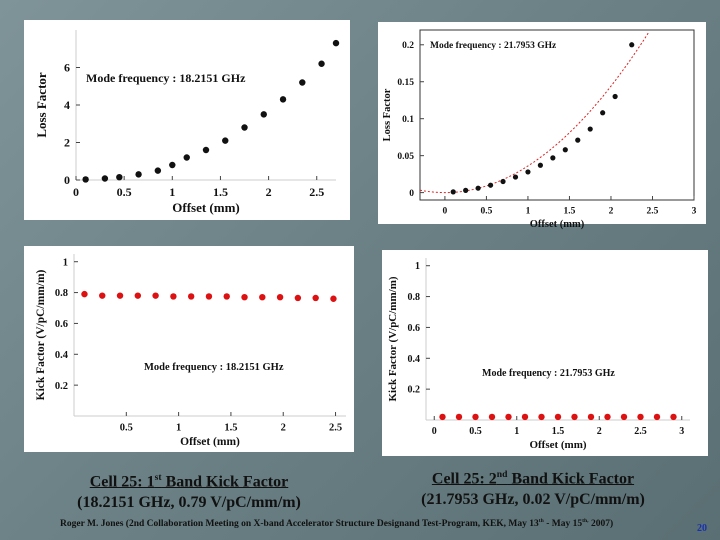 This screenshot has height=540, width=720. I want to click on x-tick-label: 0, so click(76, 192).